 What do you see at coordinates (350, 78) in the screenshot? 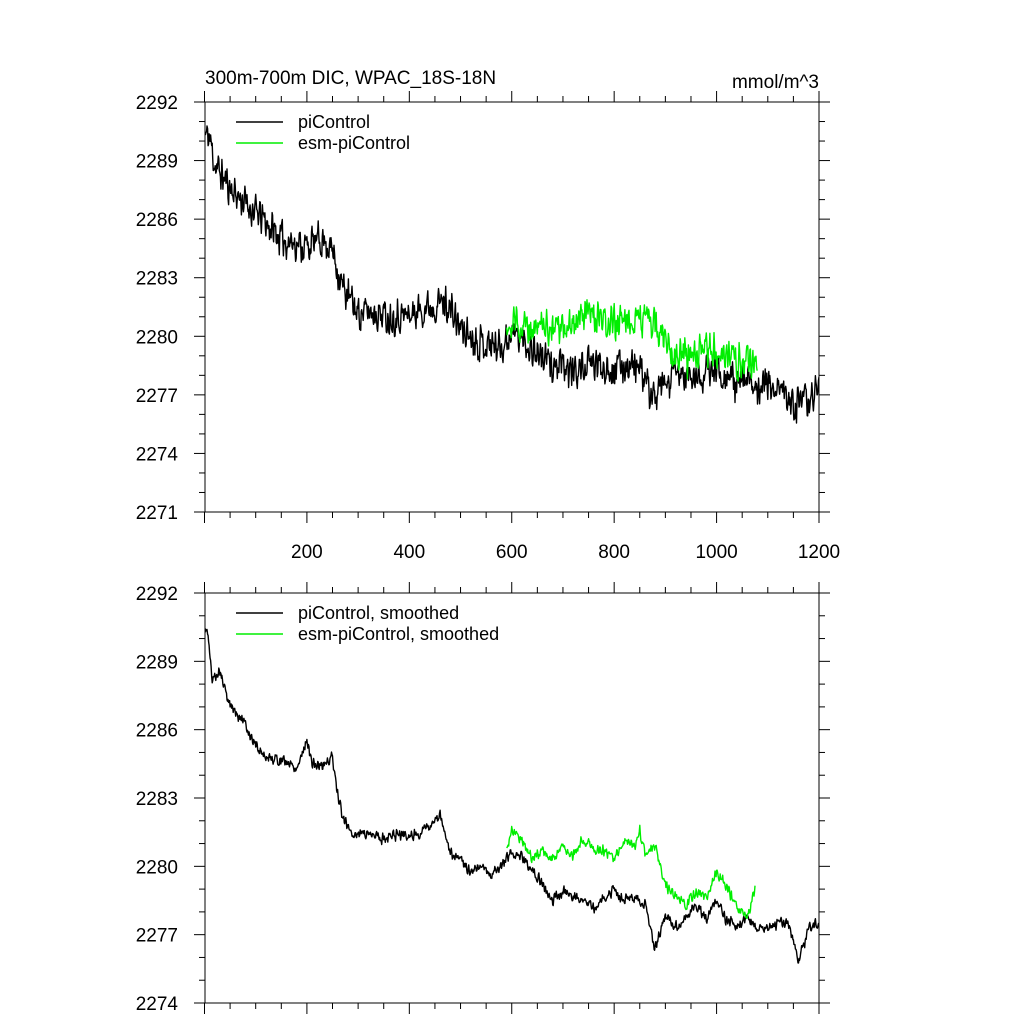
I see `chart-title: 300m-700m DIC, WPAC_18S-18N` at bounding box center [350, 78].